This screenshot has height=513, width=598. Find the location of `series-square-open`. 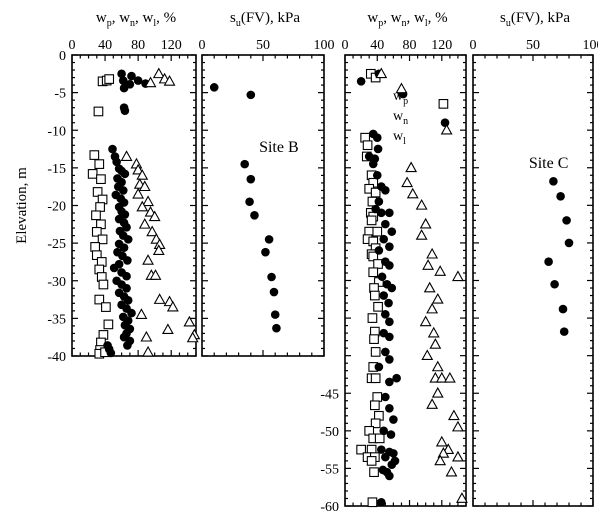

series-square-open is located at coordinates (101, 216).